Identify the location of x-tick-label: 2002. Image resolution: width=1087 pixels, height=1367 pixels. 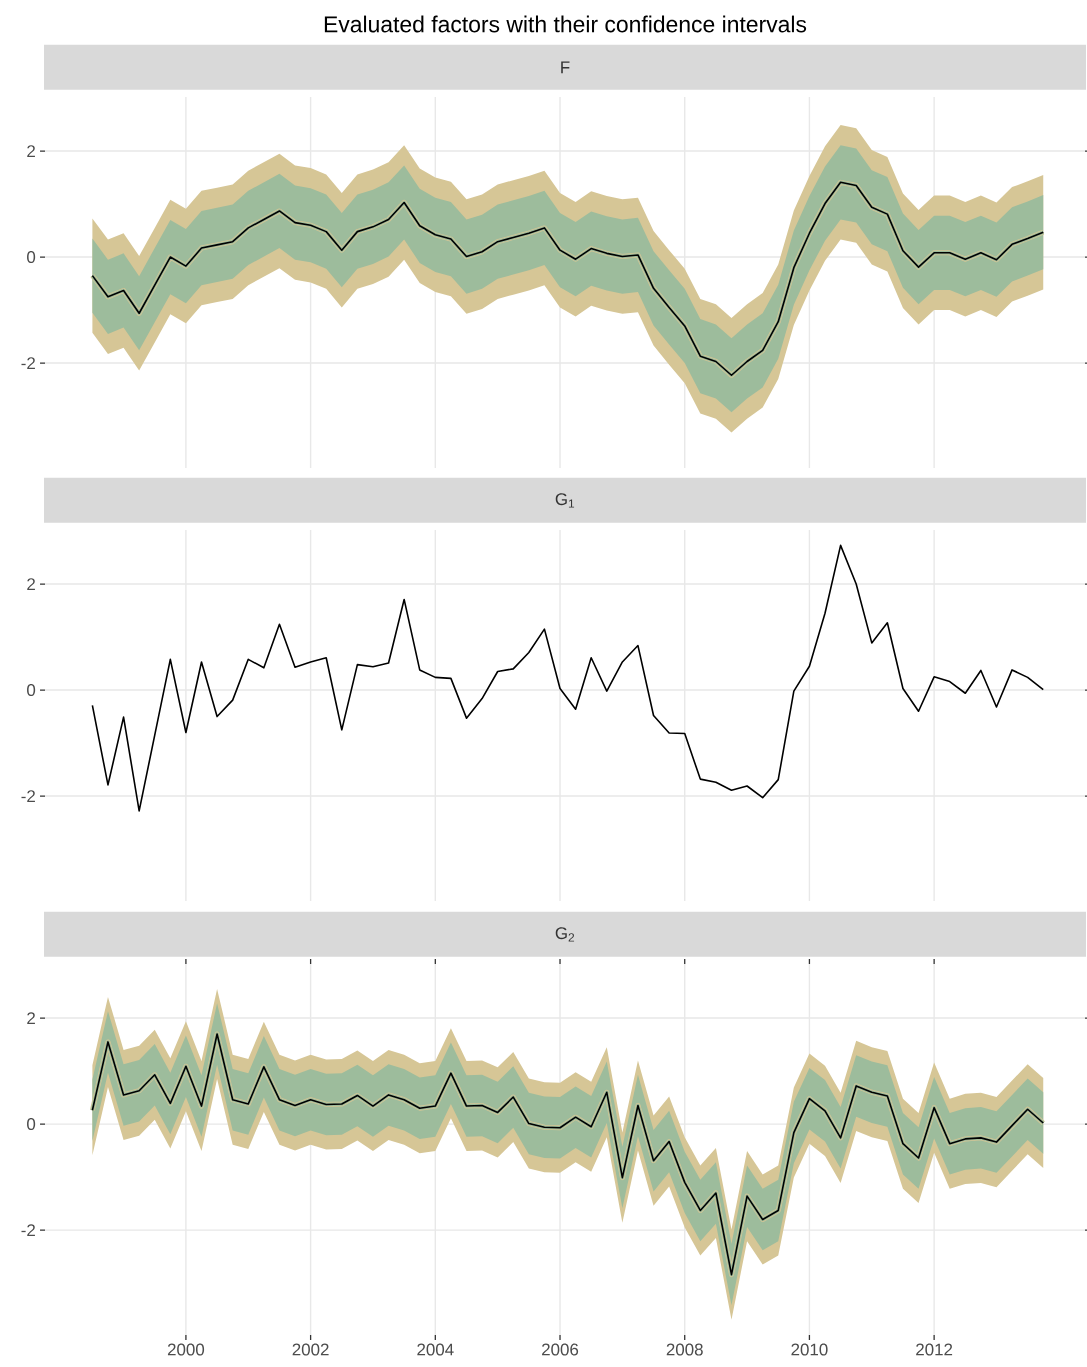
(310, 1349).